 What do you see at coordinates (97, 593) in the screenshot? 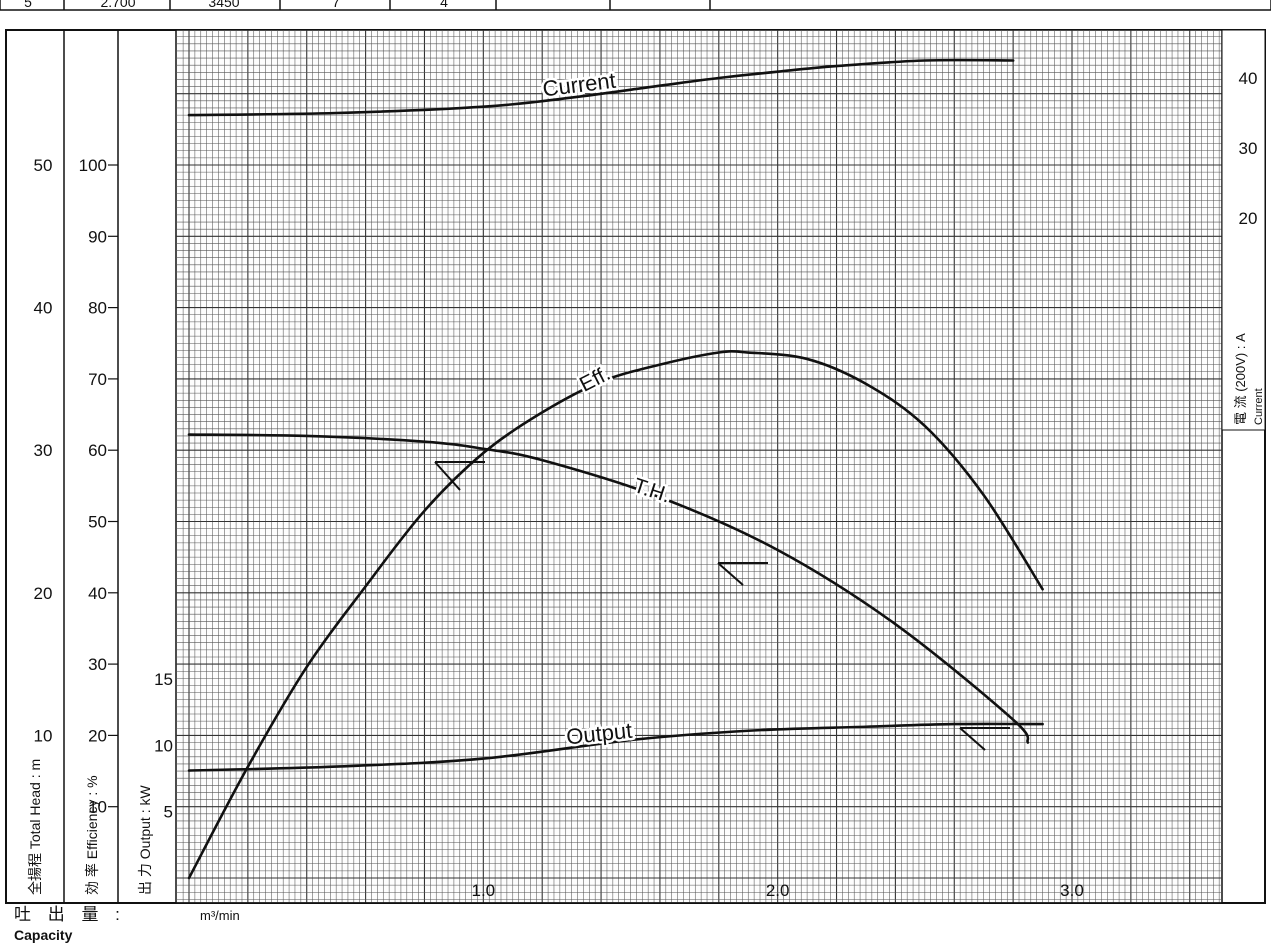
I see `efficiency-tick: 40` at bounding box center [97, 593].